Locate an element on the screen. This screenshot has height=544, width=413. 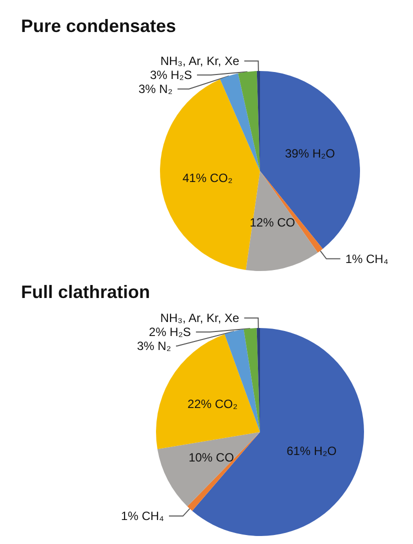
slice-label: 10% CO is located at coordinates (211, 457).